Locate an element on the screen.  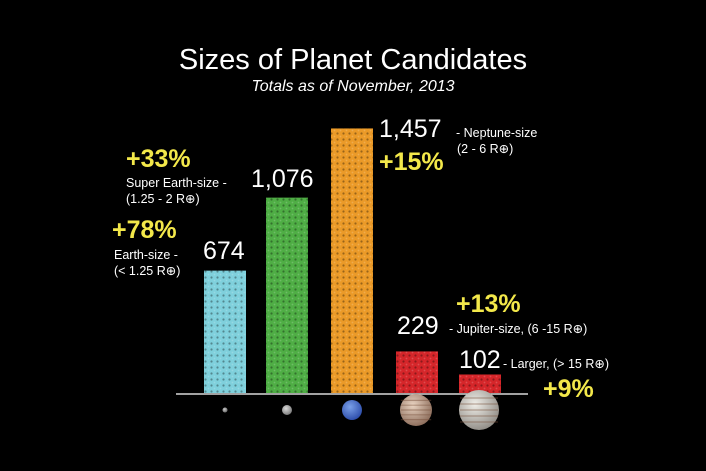
description-label-jupiter: - Jupiter-size, (6 -15 R⊕) is located at coordinates (518, 329).